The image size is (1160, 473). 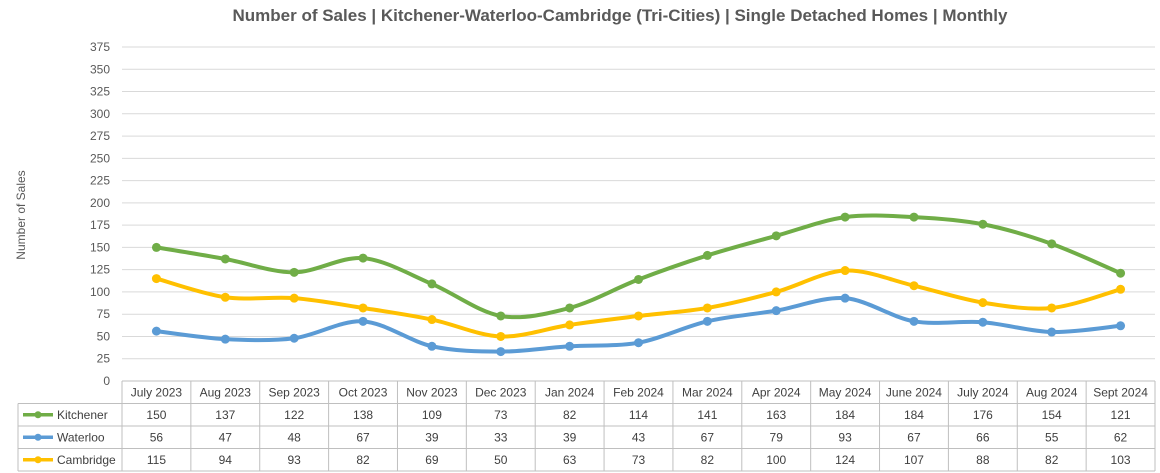 What do you see at coordinates (1121, 415) in the screenshot?
I see `data-table-value: 121` at bounding box center [1121, 415].